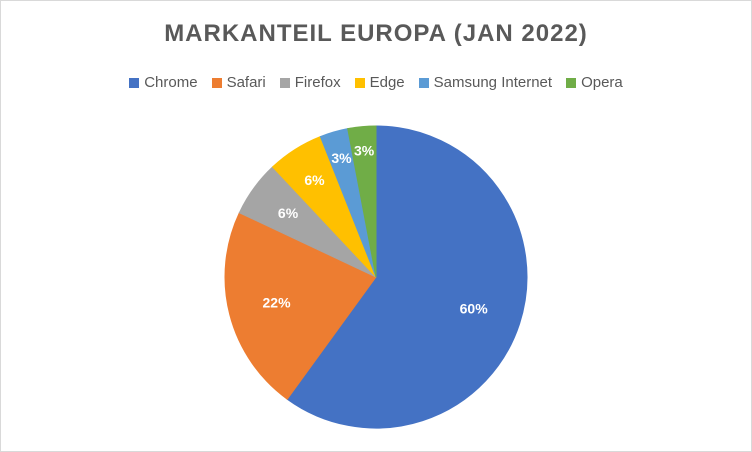 This screenshot has height=452, width=752. I want to click on pie-labels: 60% 22% 6% 6% 3% 3%, so click(376, 230).